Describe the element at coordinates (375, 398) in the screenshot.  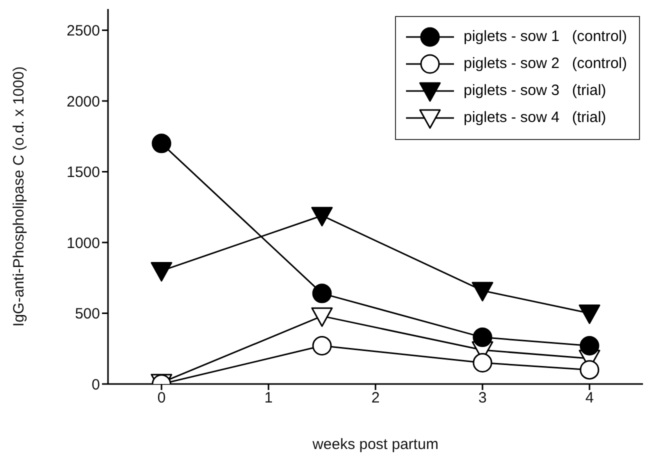
I see `x-tick-label: 2` at that location.